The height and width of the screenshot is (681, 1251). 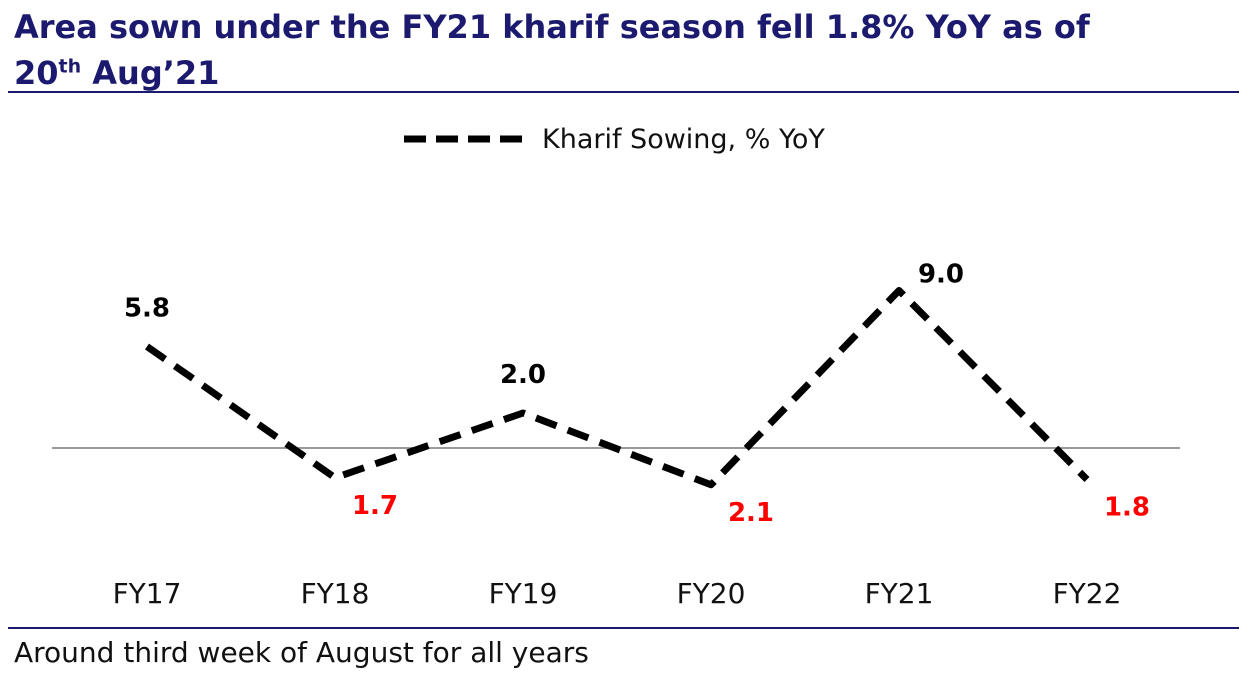 What do you see at coordinates (147, 309) in the screenshot?
I see `data-label-fy17: 5.8` at bounding box center [147, 309].